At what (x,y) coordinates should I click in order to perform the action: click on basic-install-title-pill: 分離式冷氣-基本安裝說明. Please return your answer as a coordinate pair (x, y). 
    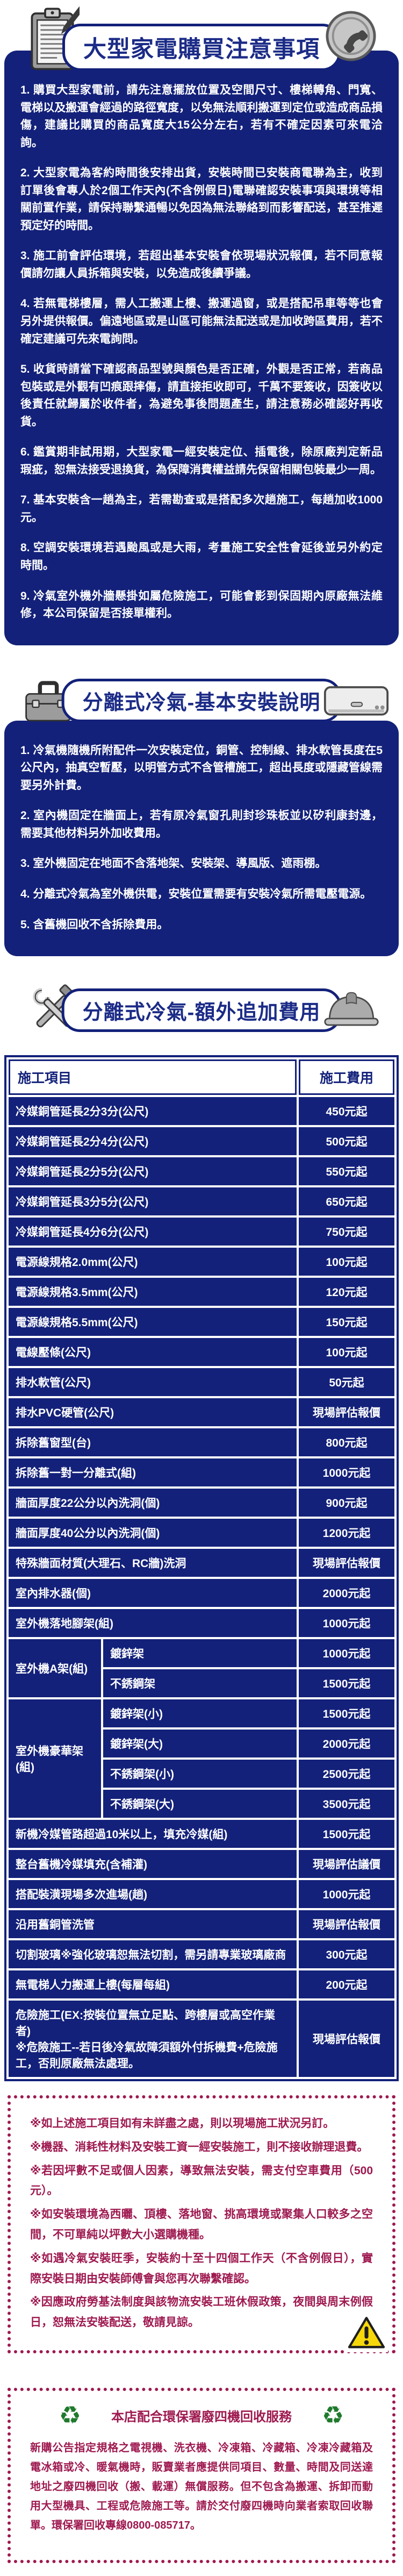
    Looking at the image, I should click on (201, 700).